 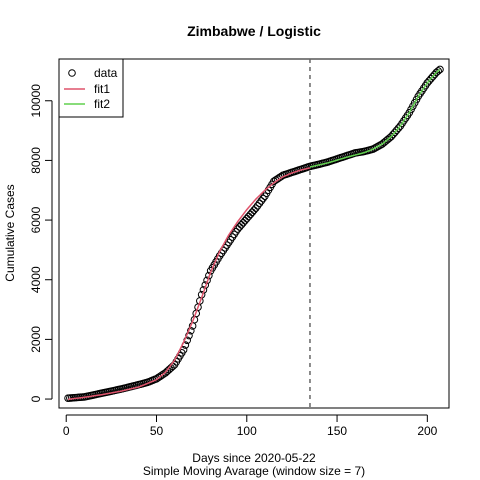 I want to click on y-axis-label: Cumulative Cases, so click(x=10, y=232).